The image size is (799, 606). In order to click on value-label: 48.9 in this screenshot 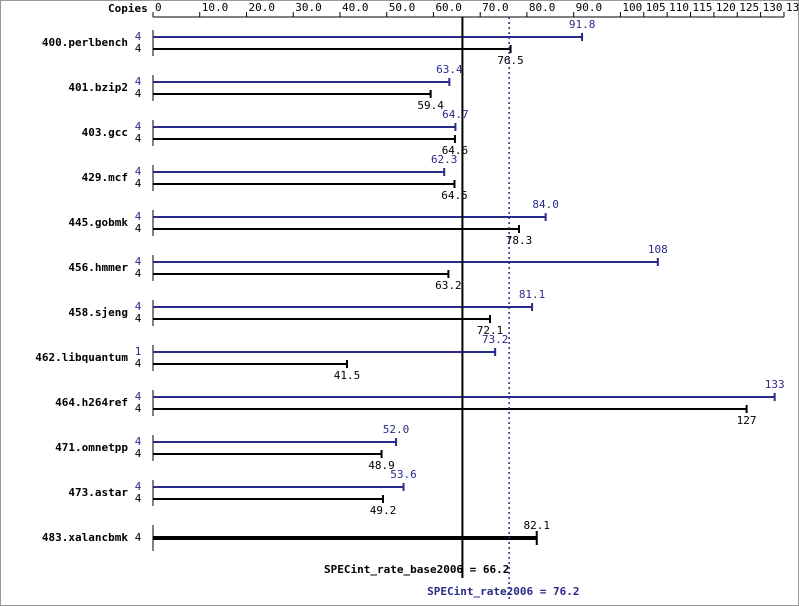, I will do `click(381, 465)`.